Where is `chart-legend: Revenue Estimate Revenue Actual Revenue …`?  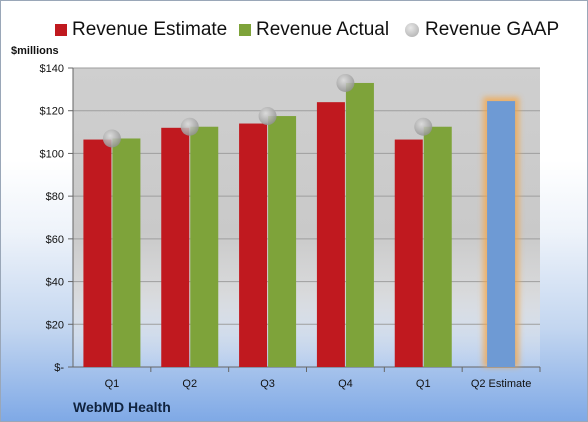
chart-legend: Revenue Estimate Revenue Actual Revenue … is located at coordinates (294, 30).